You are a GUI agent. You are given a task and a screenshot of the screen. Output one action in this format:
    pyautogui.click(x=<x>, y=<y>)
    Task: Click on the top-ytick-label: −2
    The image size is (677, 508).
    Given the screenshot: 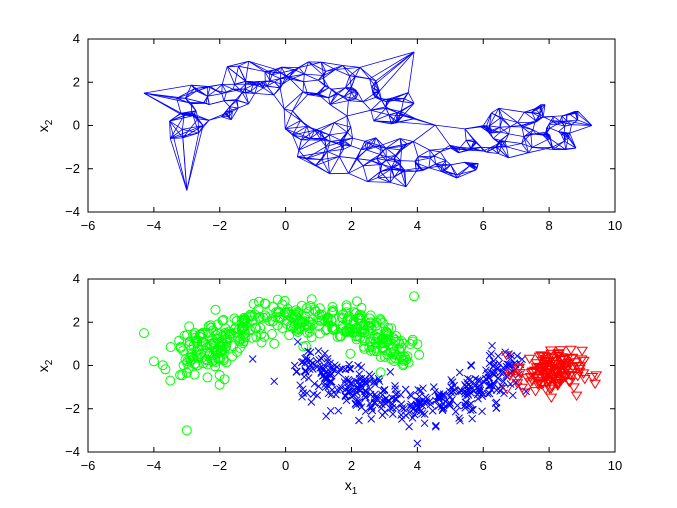 What is the action you would take?
    pyautogui.click(x=72, y=168)
    